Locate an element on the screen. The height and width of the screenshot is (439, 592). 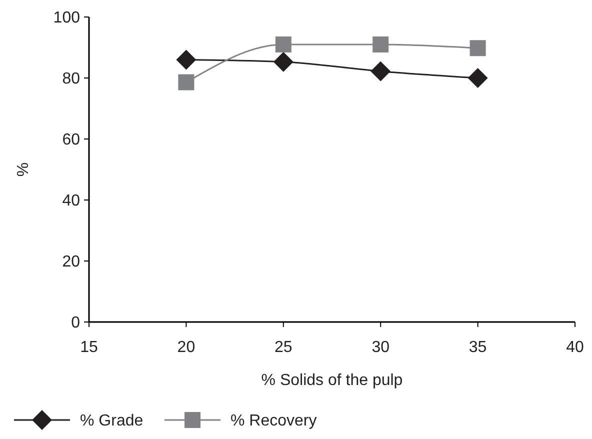
x-tick-label: 30 is located at coordinates (381, 347).